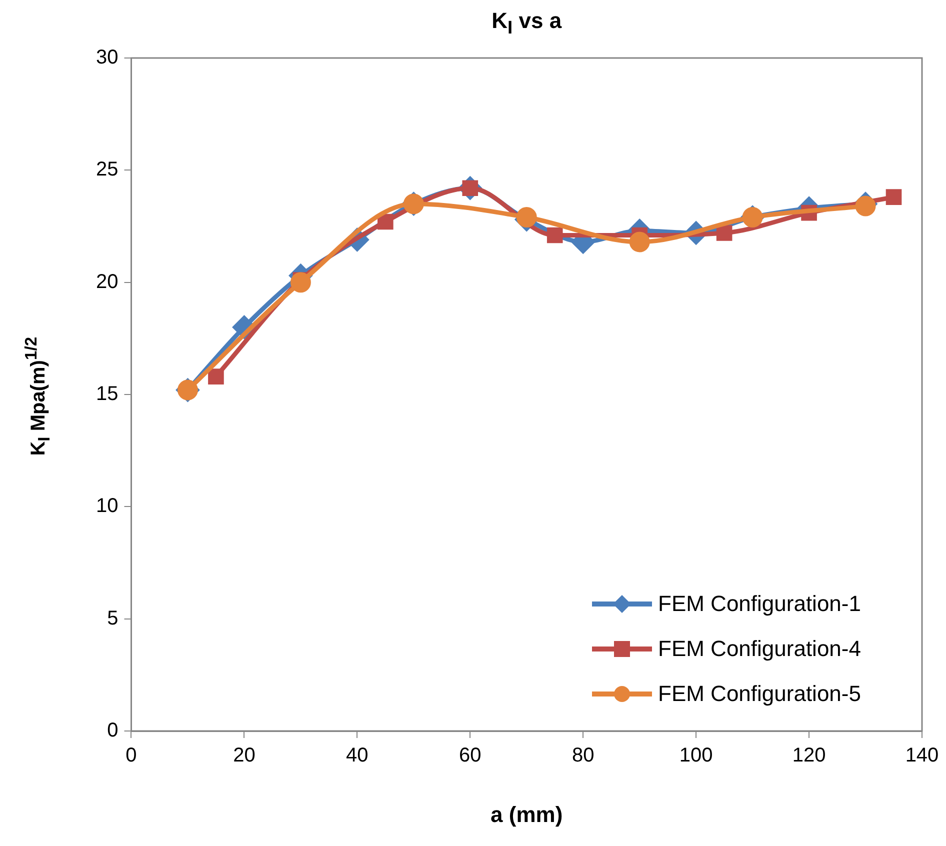  Describe the element at coordinates (357, 755) in the screenshot. I see `x-tick-label: 40` at that location.